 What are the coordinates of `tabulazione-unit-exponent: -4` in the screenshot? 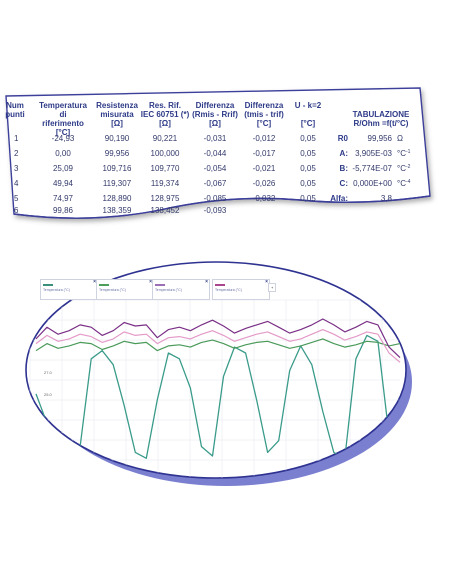 It's located at (408, 182).